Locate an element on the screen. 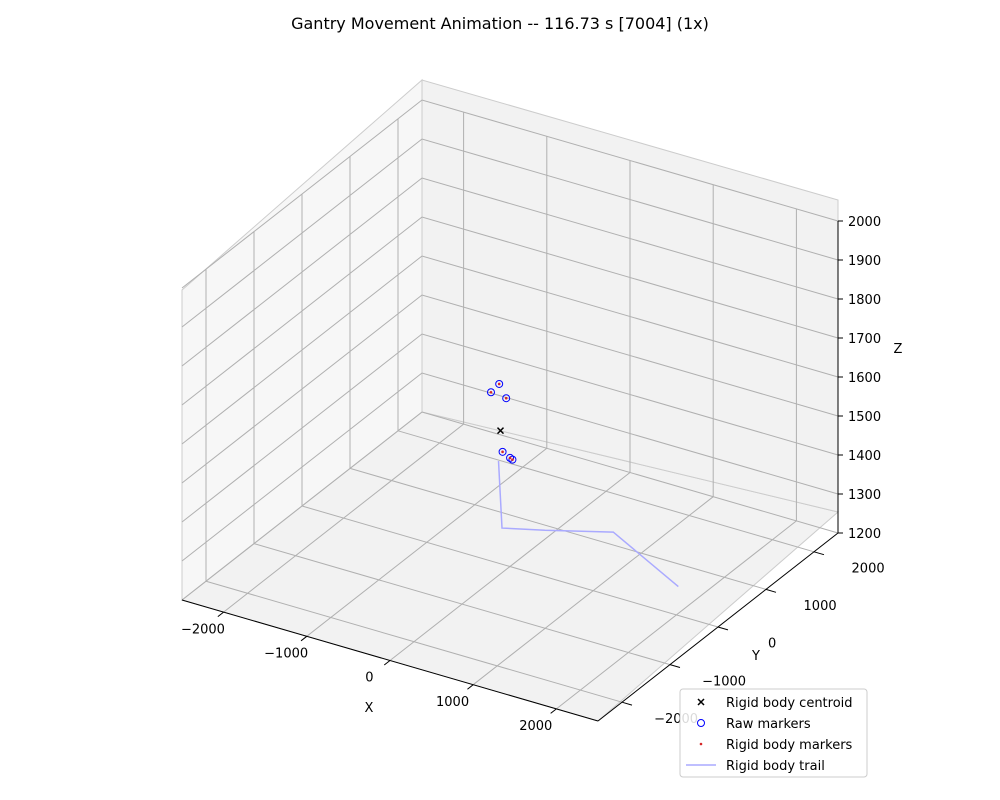  z-tick-label: 1200 is located at coordinates (864, 534).